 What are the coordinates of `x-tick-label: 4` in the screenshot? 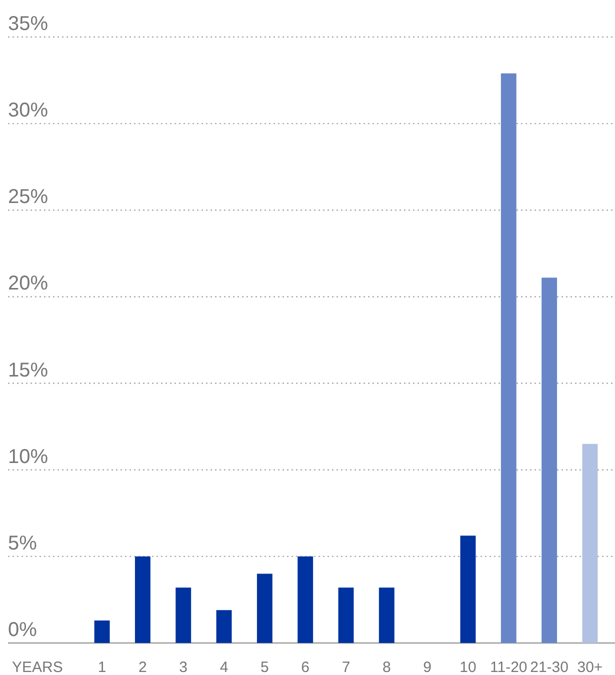 It's located at (224, 667).